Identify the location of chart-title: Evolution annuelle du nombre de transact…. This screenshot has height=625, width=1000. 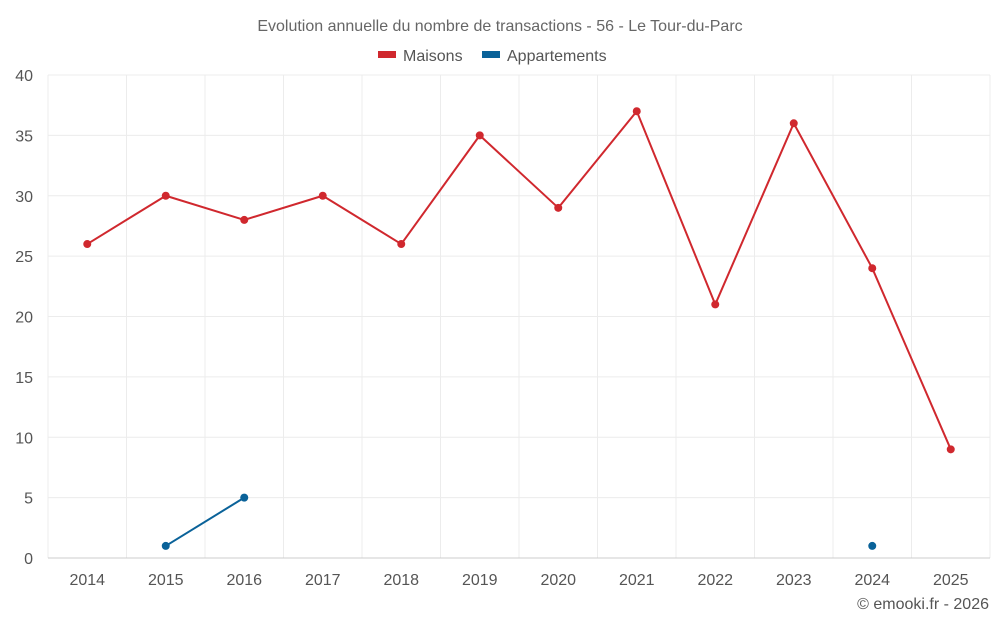
(499, 26).